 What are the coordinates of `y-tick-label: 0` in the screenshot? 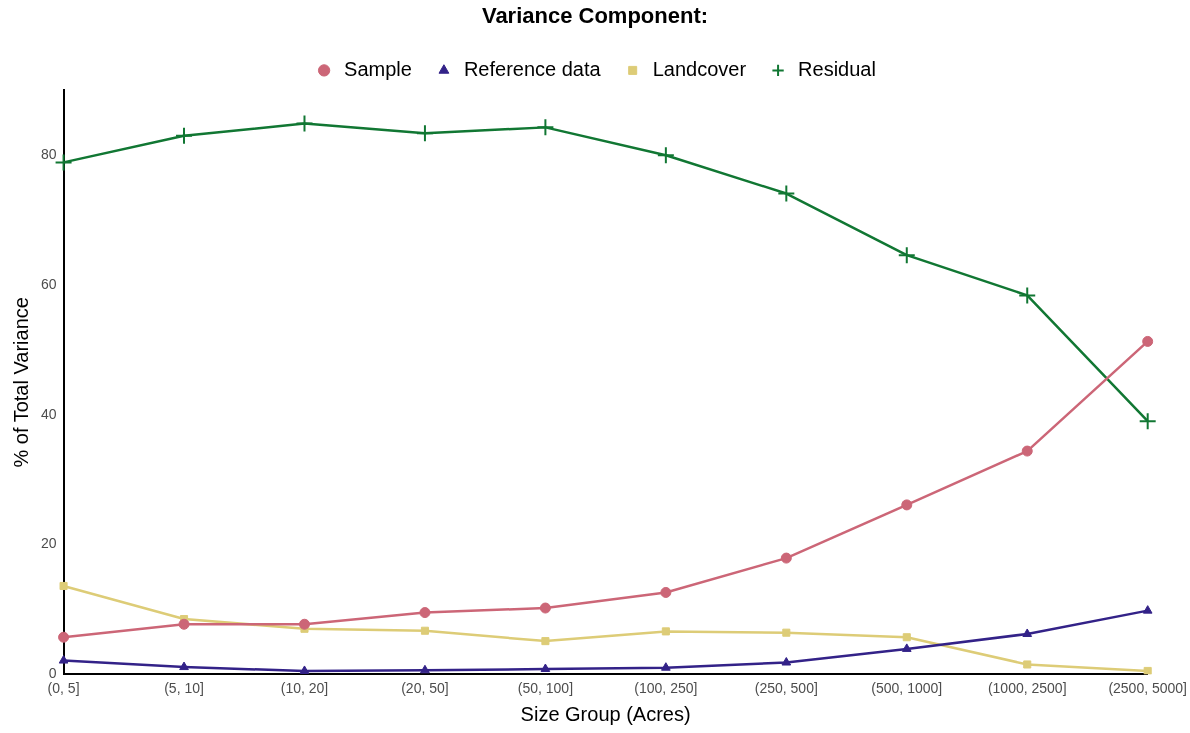 It's located at (52, 673).